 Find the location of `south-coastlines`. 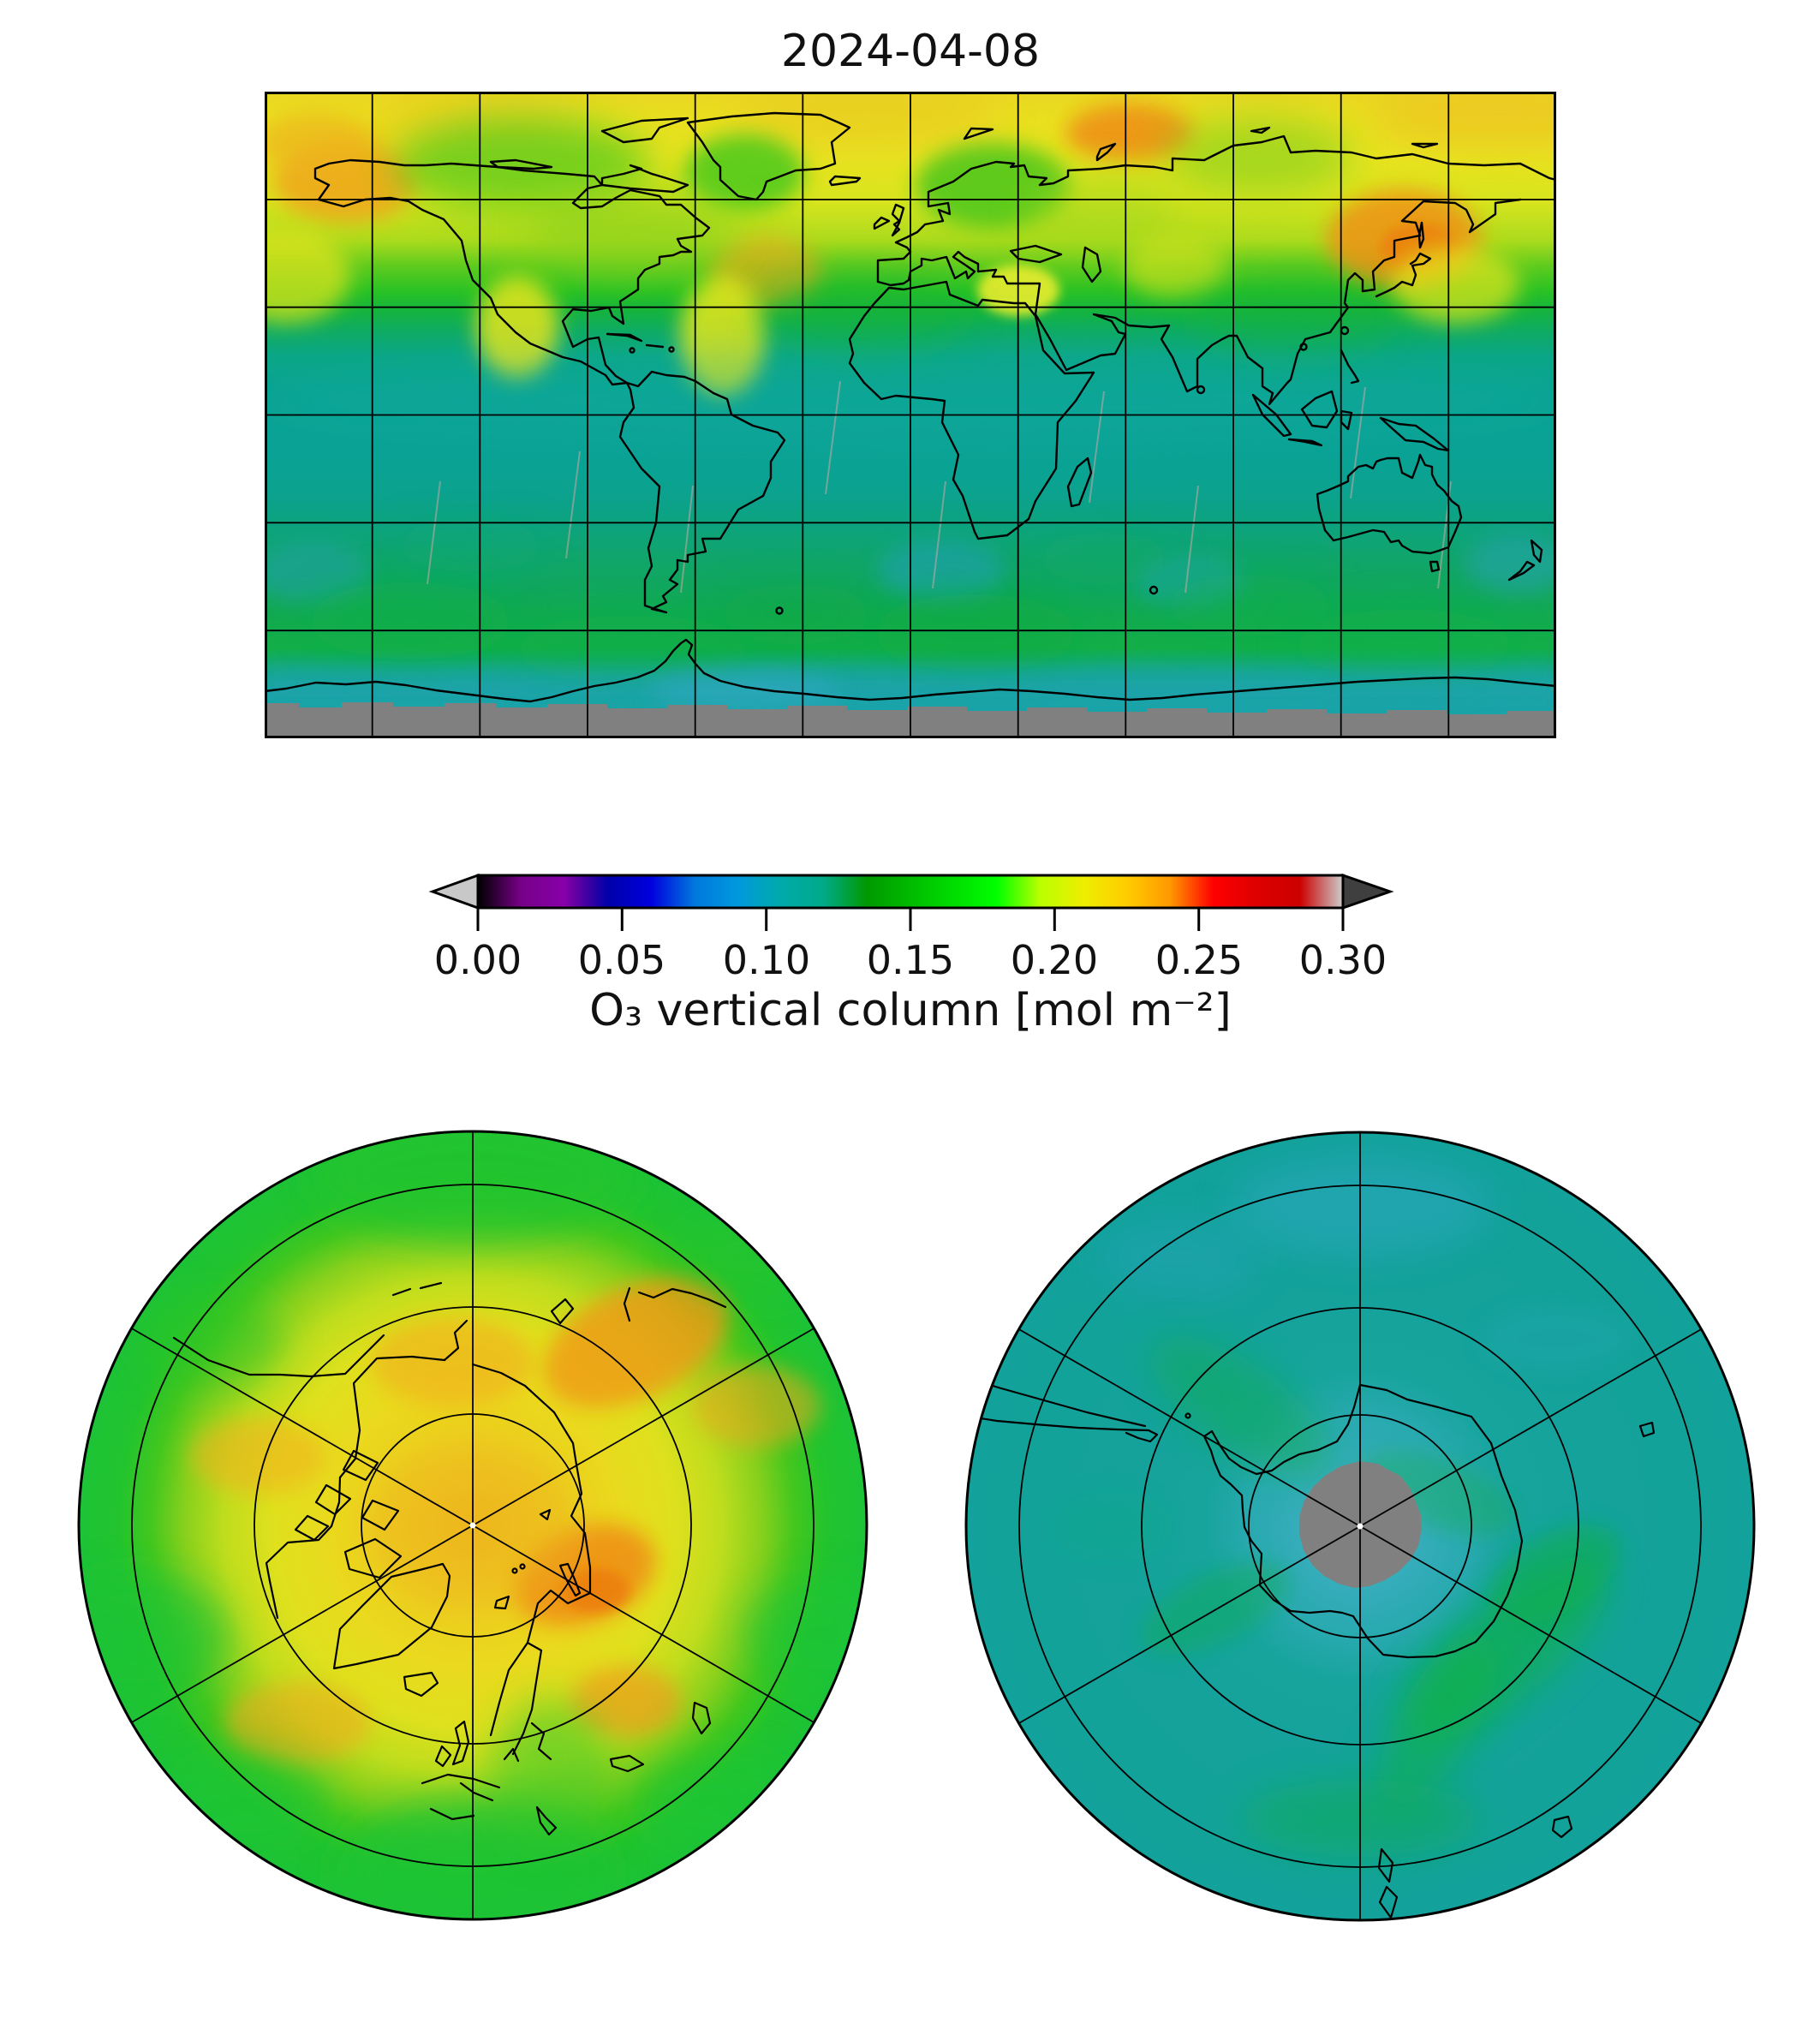

south-coastlines is located at coordinates (1311, 1647).